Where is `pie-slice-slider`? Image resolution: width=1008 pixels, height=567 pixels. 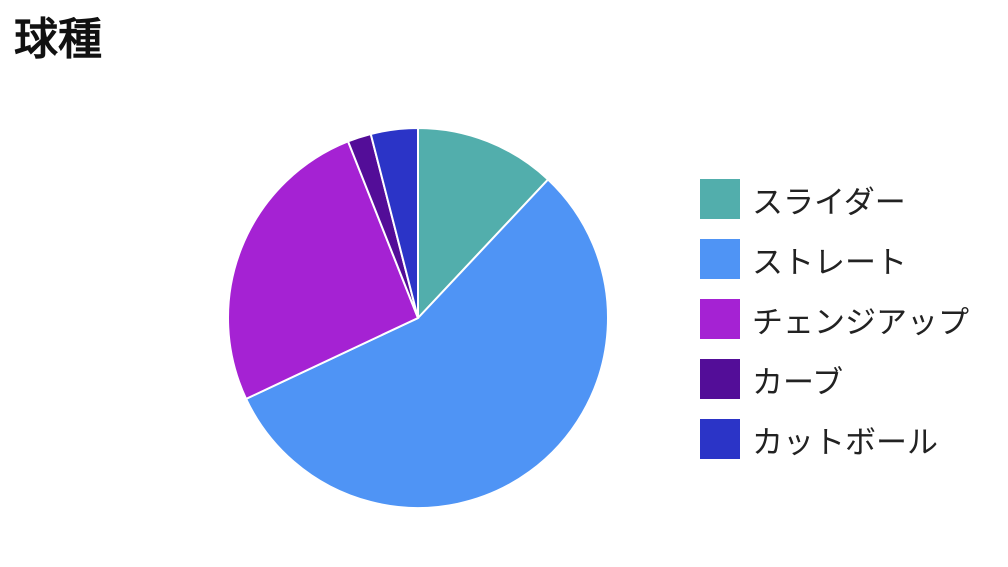
pie-slice-slider is located at coordinates (483, 223).